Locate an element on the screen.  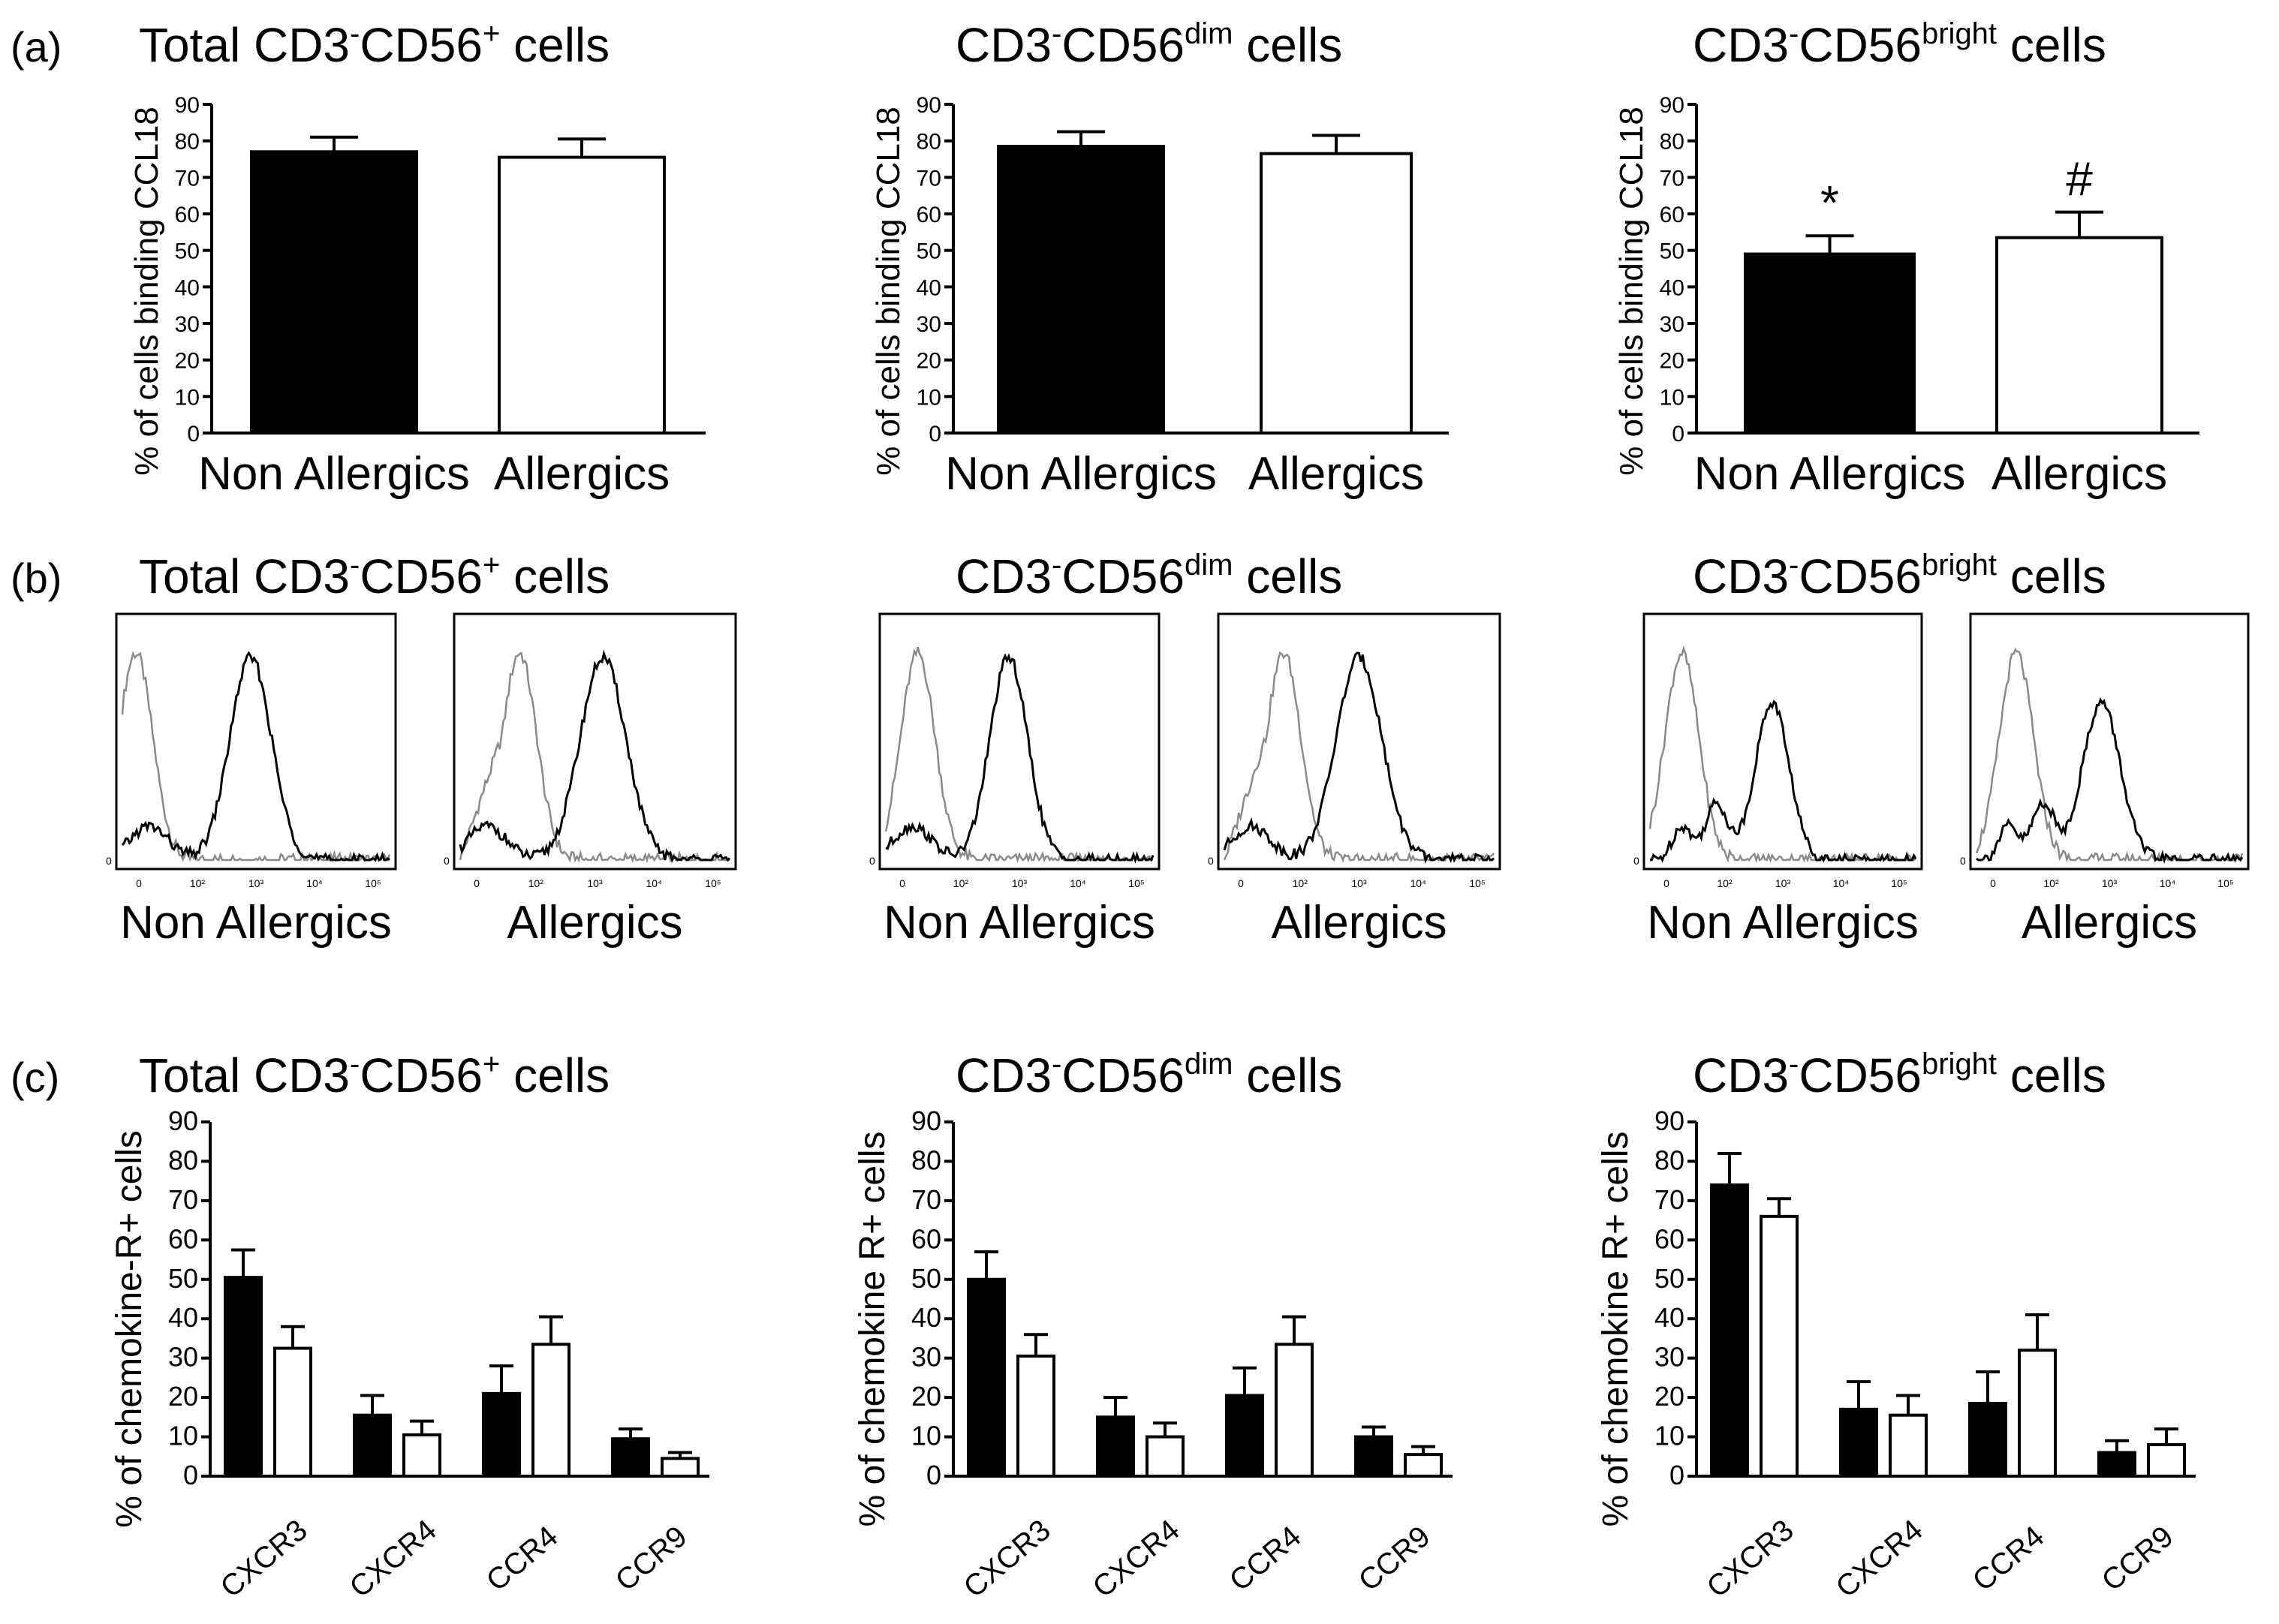
c3-bar-ccr4-non-allergics is located at coordinates (1988, 1439).